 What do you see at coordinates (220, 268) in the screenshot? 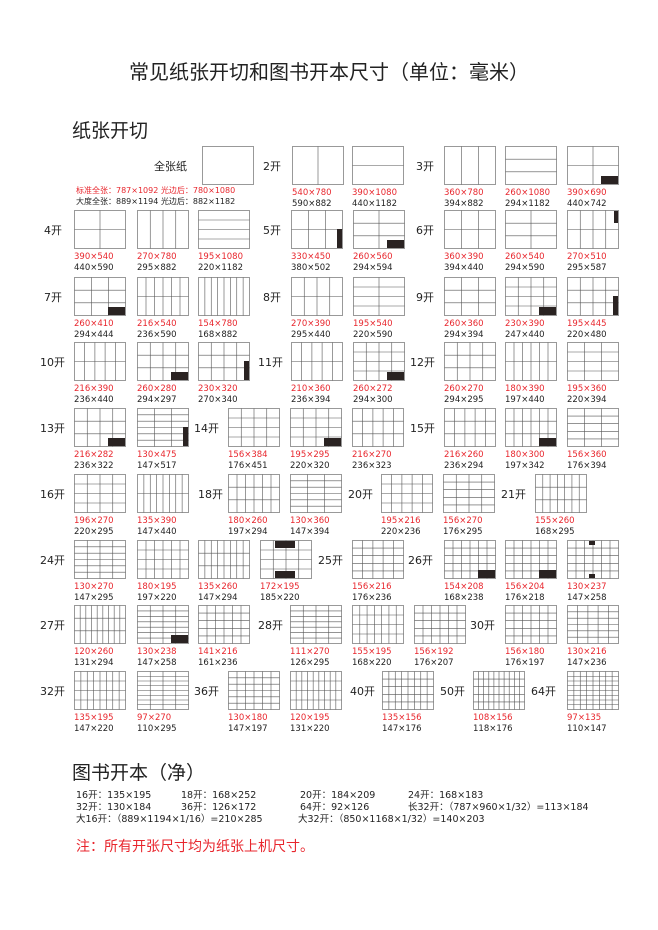
I see `sheet-size: 220×1182` at bounding box center [220, 268].